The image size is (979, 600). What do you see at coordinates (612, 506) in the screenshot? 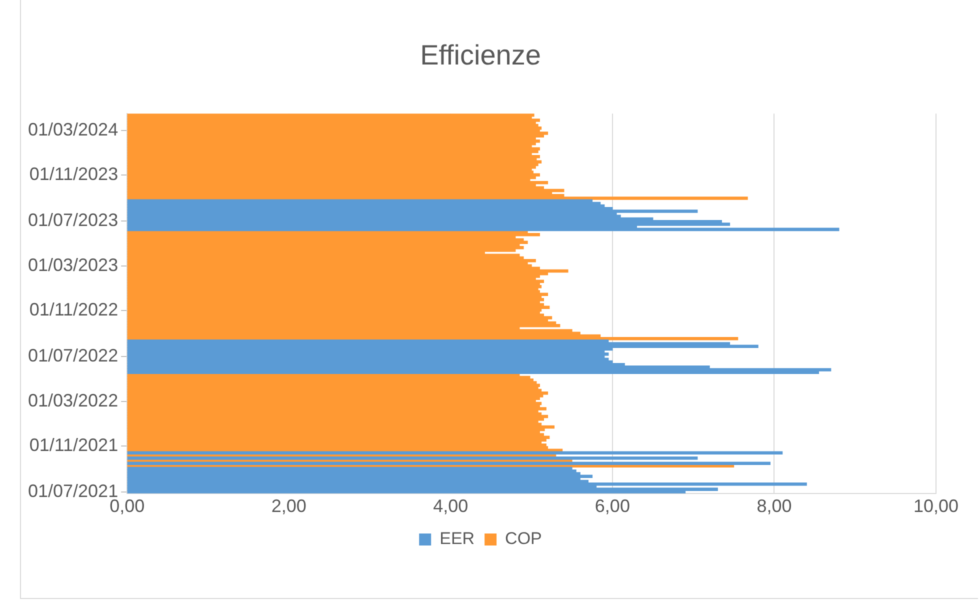
I see `x-tick-label: 6,00` at bounding box center [612, 506].